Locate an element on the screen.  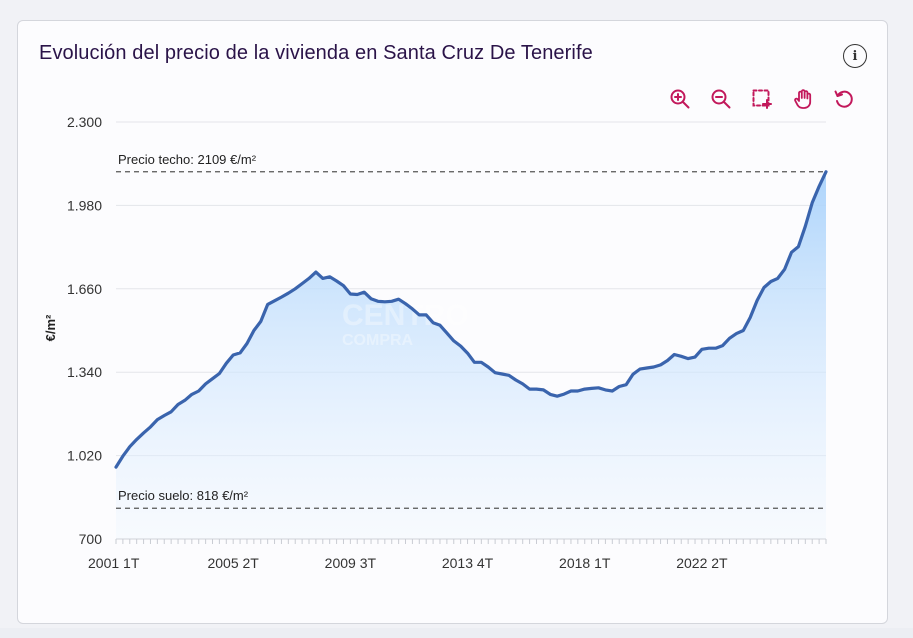
reset-icon is located at coordinates (844, 99).